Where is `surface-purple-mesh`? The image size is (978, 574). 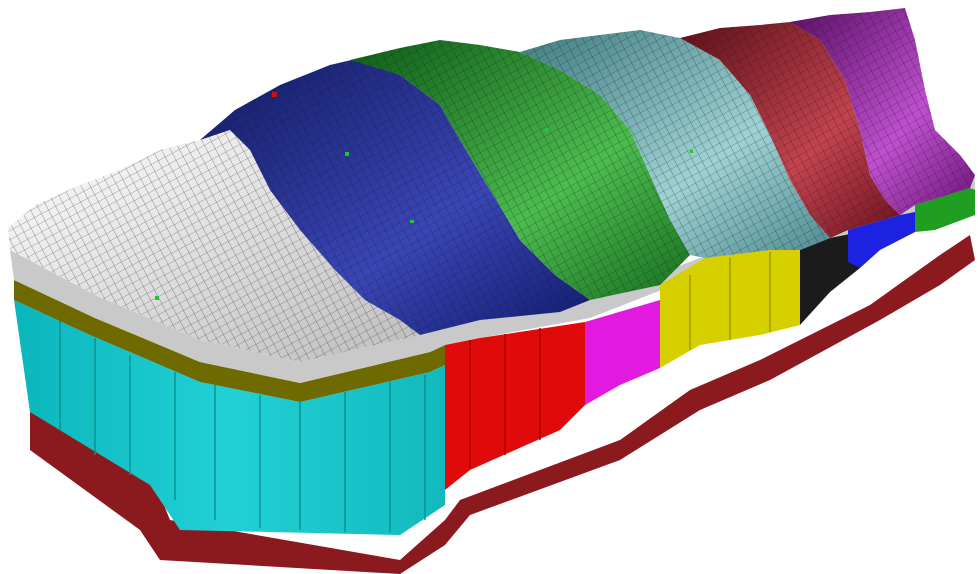
surface-purple-mesh is located at coordinates (882, 111).